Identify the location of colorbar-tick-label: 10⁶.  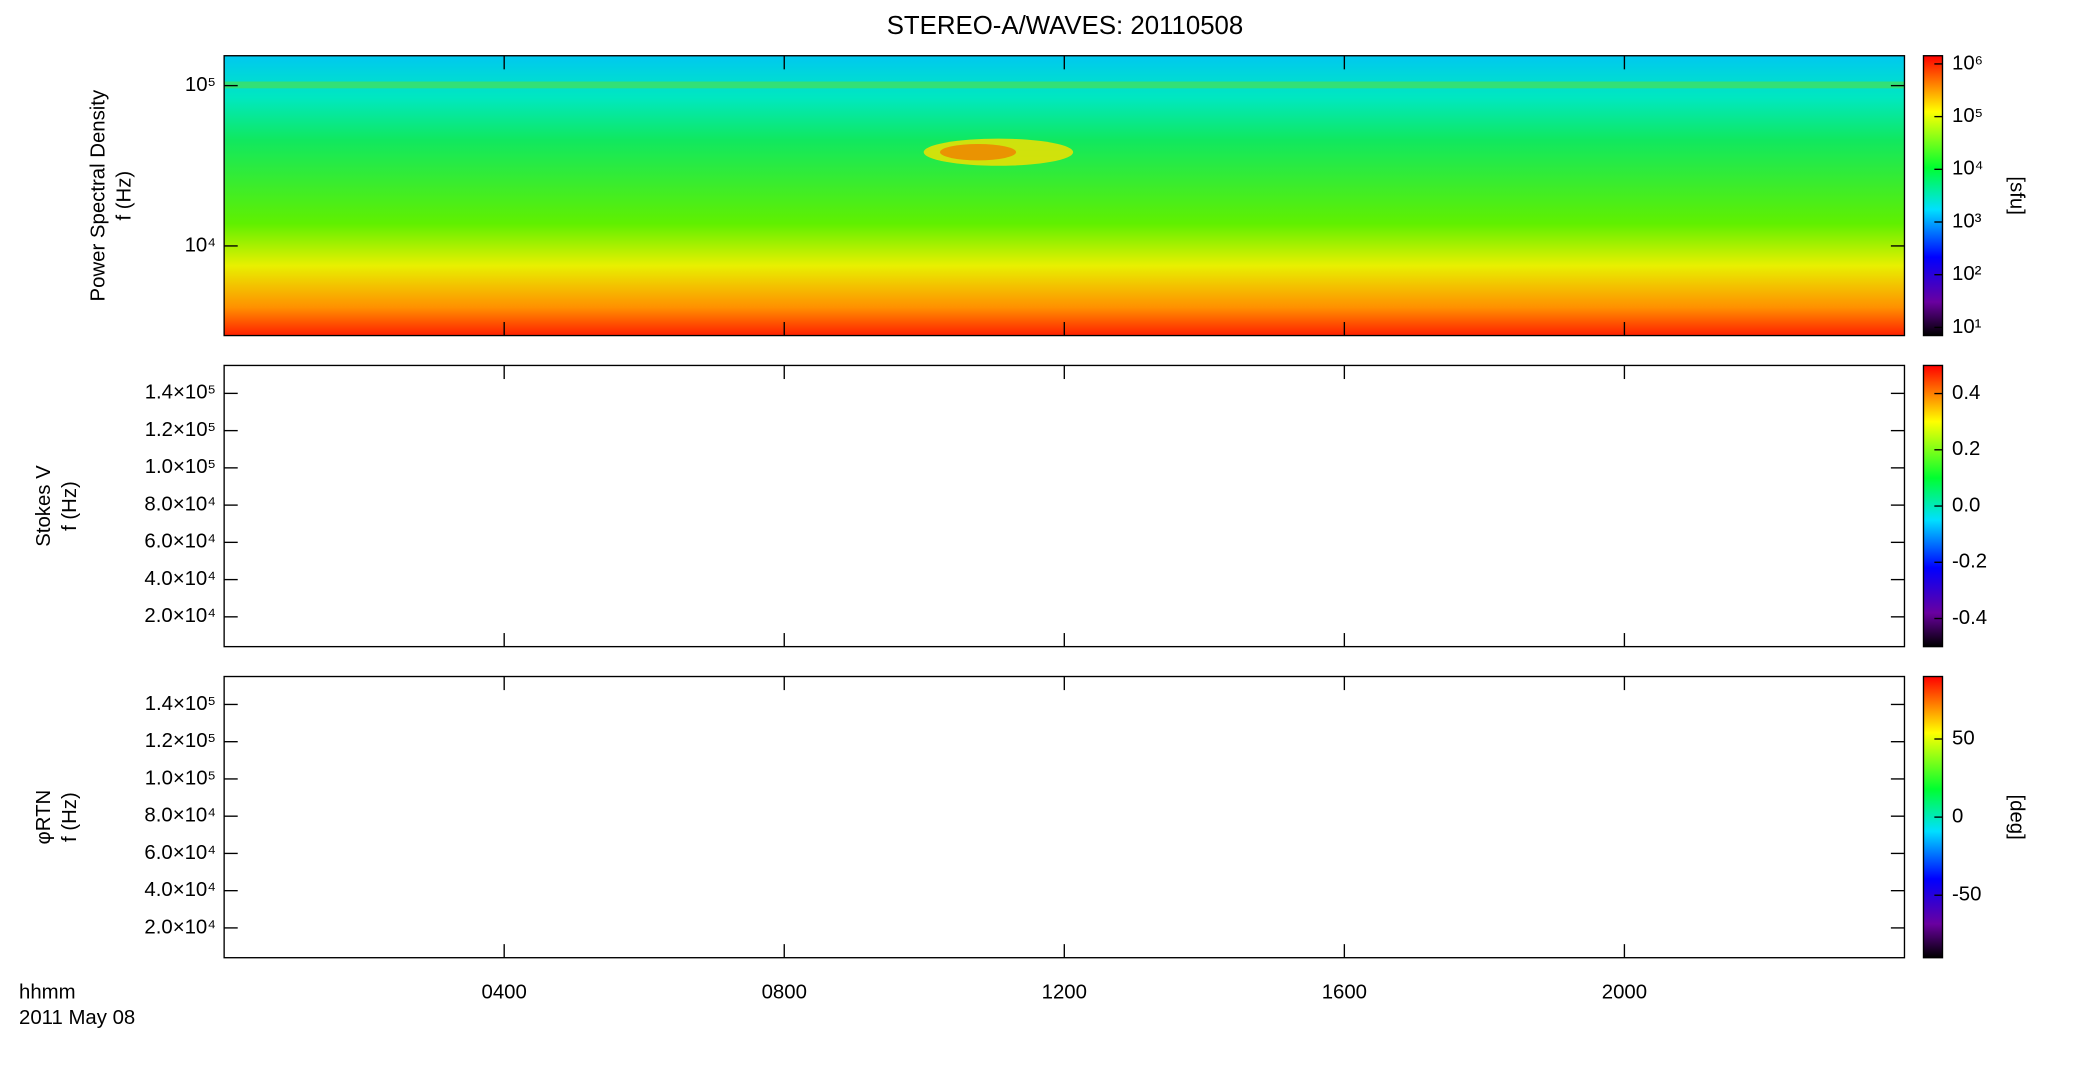
(1967, 63).